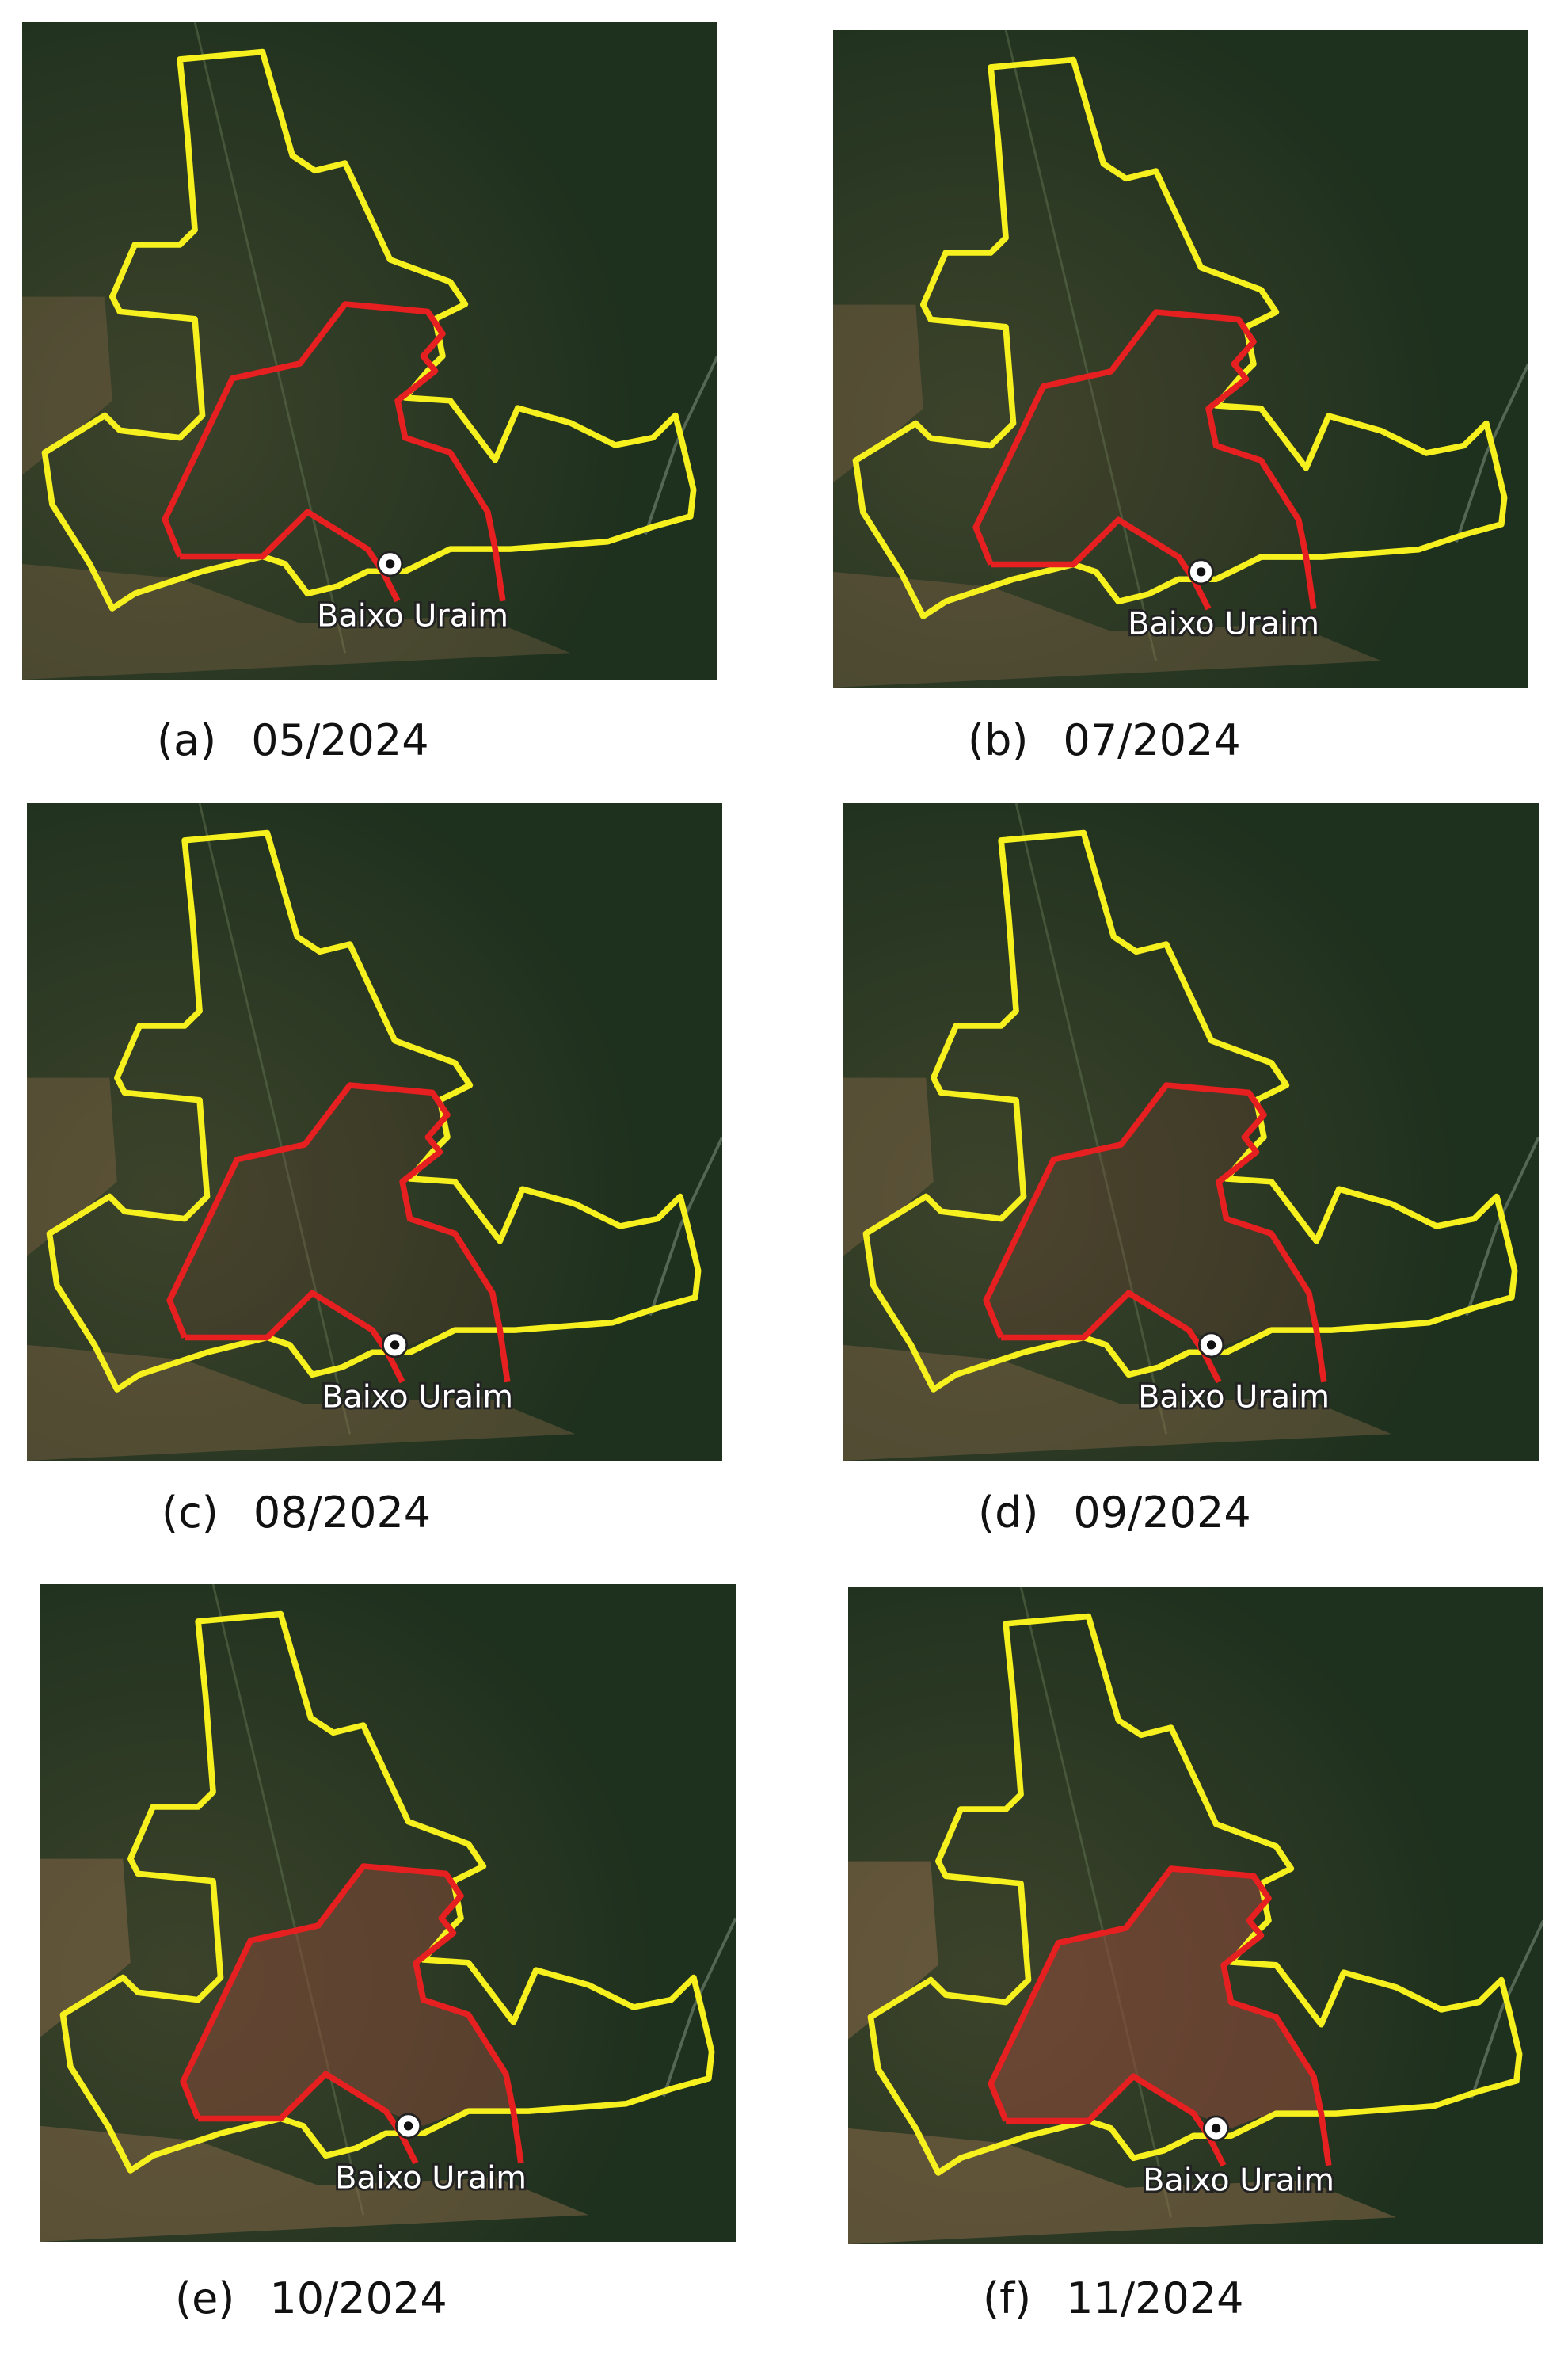  I want to click on panel-letter: (a), so click(187, 740).